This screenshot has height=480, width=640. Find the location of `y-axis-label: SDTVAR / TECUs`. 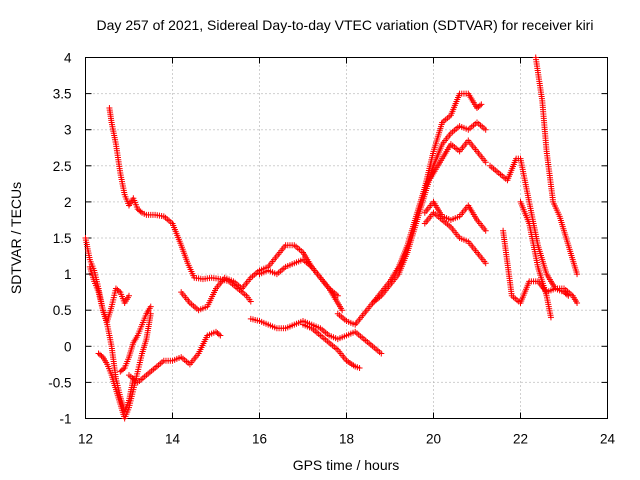

y-axis-label: SDTVAR / TECUs is located at coordinates (16, 238).